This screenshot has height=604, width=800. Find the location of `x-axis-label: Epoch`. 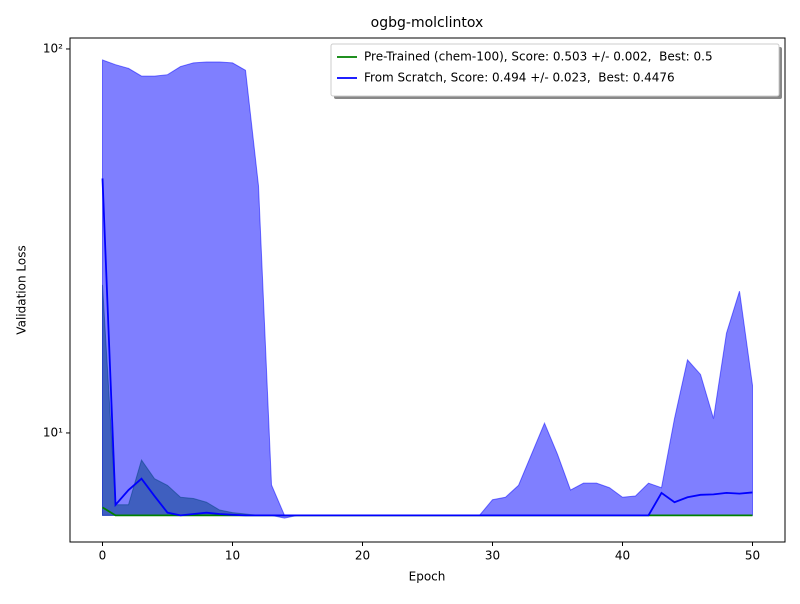

x-axis-label: Epoch is located at coordinates (427, 577).